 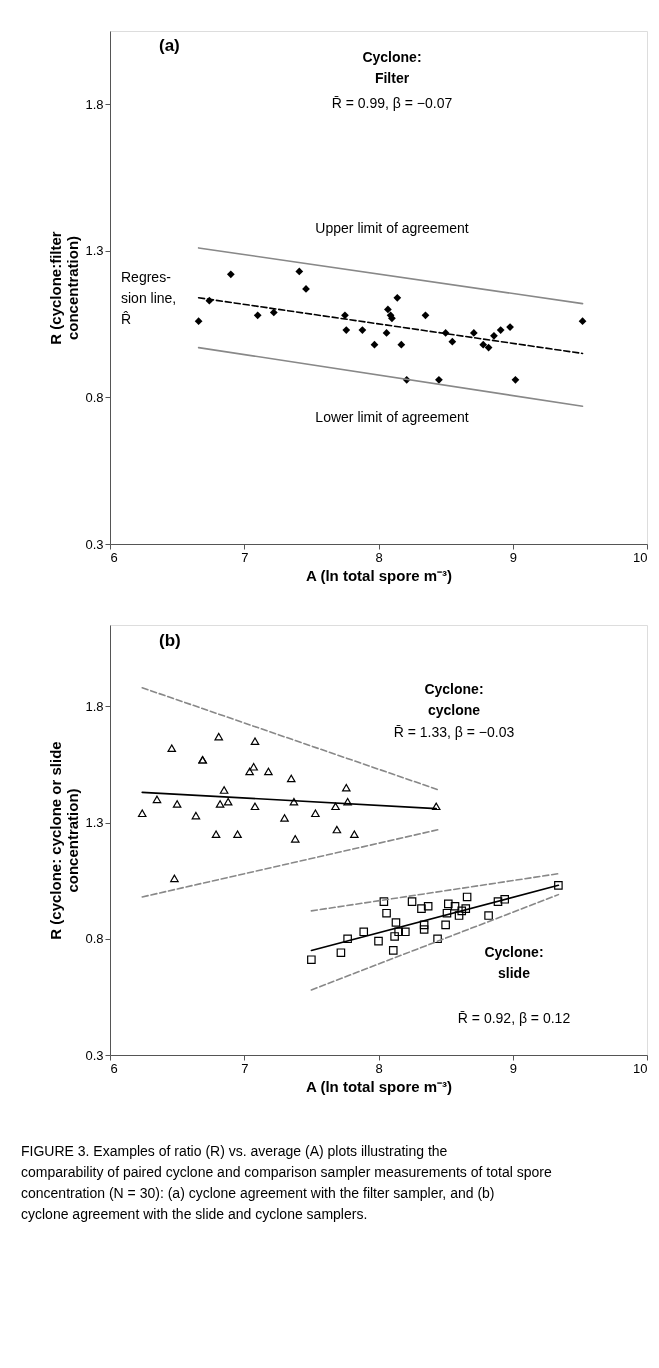 What do you see at coordinates (94, 104) in the screenshot?
I see `y-tick-label: 1.8` at bounding box center [94, 104].